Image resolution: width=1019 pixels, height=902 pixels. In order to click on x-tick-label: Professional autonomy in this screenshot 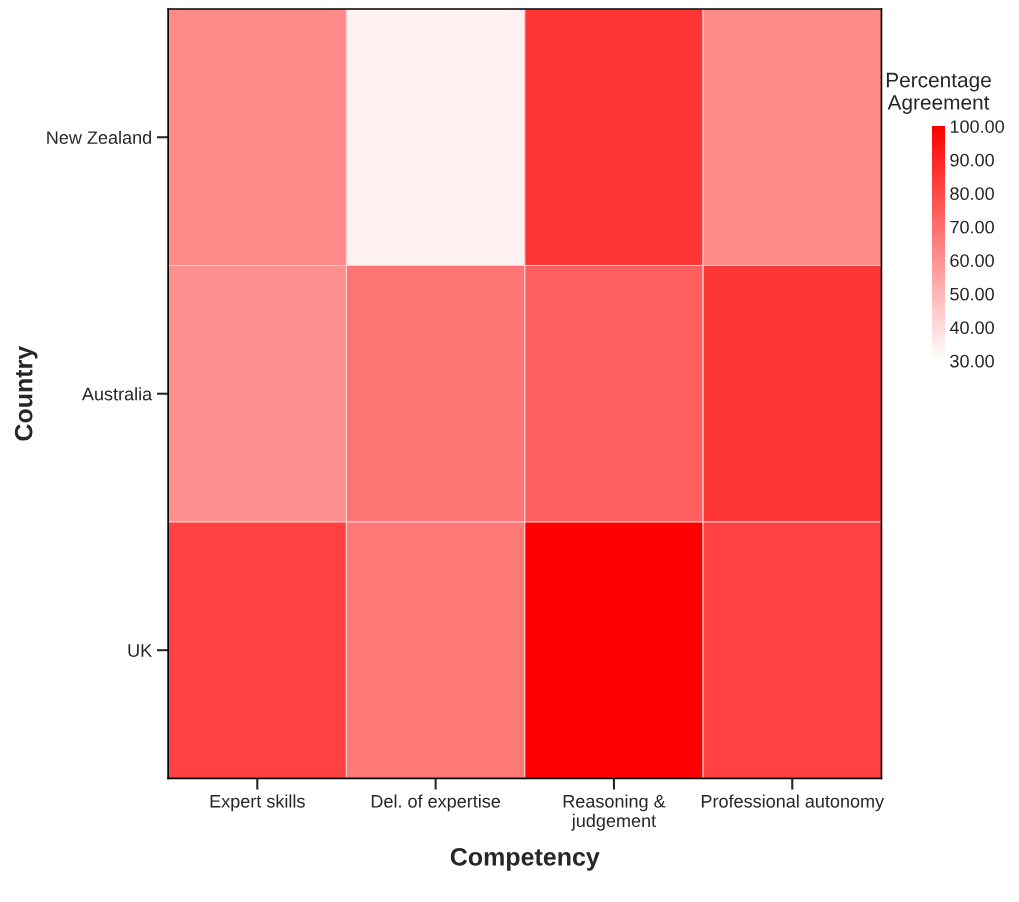, I will do `click(793, 803)`.